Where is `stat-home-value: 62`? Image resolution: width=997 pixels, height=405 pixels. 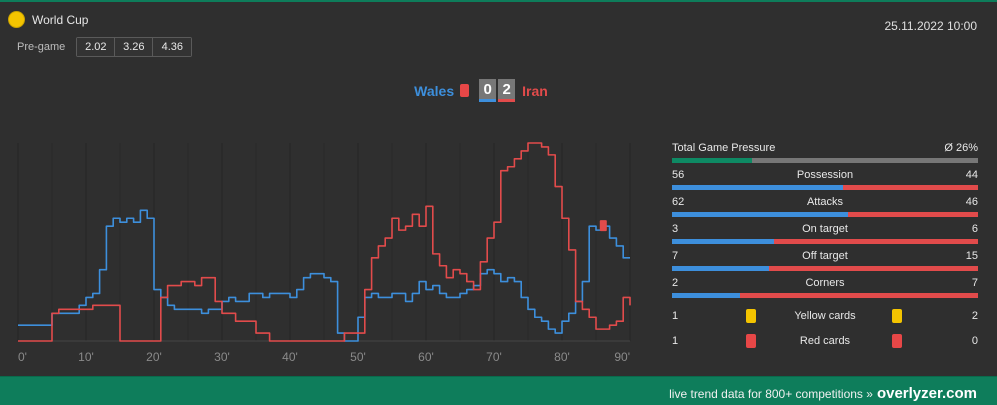 stat-home-value: 62 is located at coordinates (678, 202).